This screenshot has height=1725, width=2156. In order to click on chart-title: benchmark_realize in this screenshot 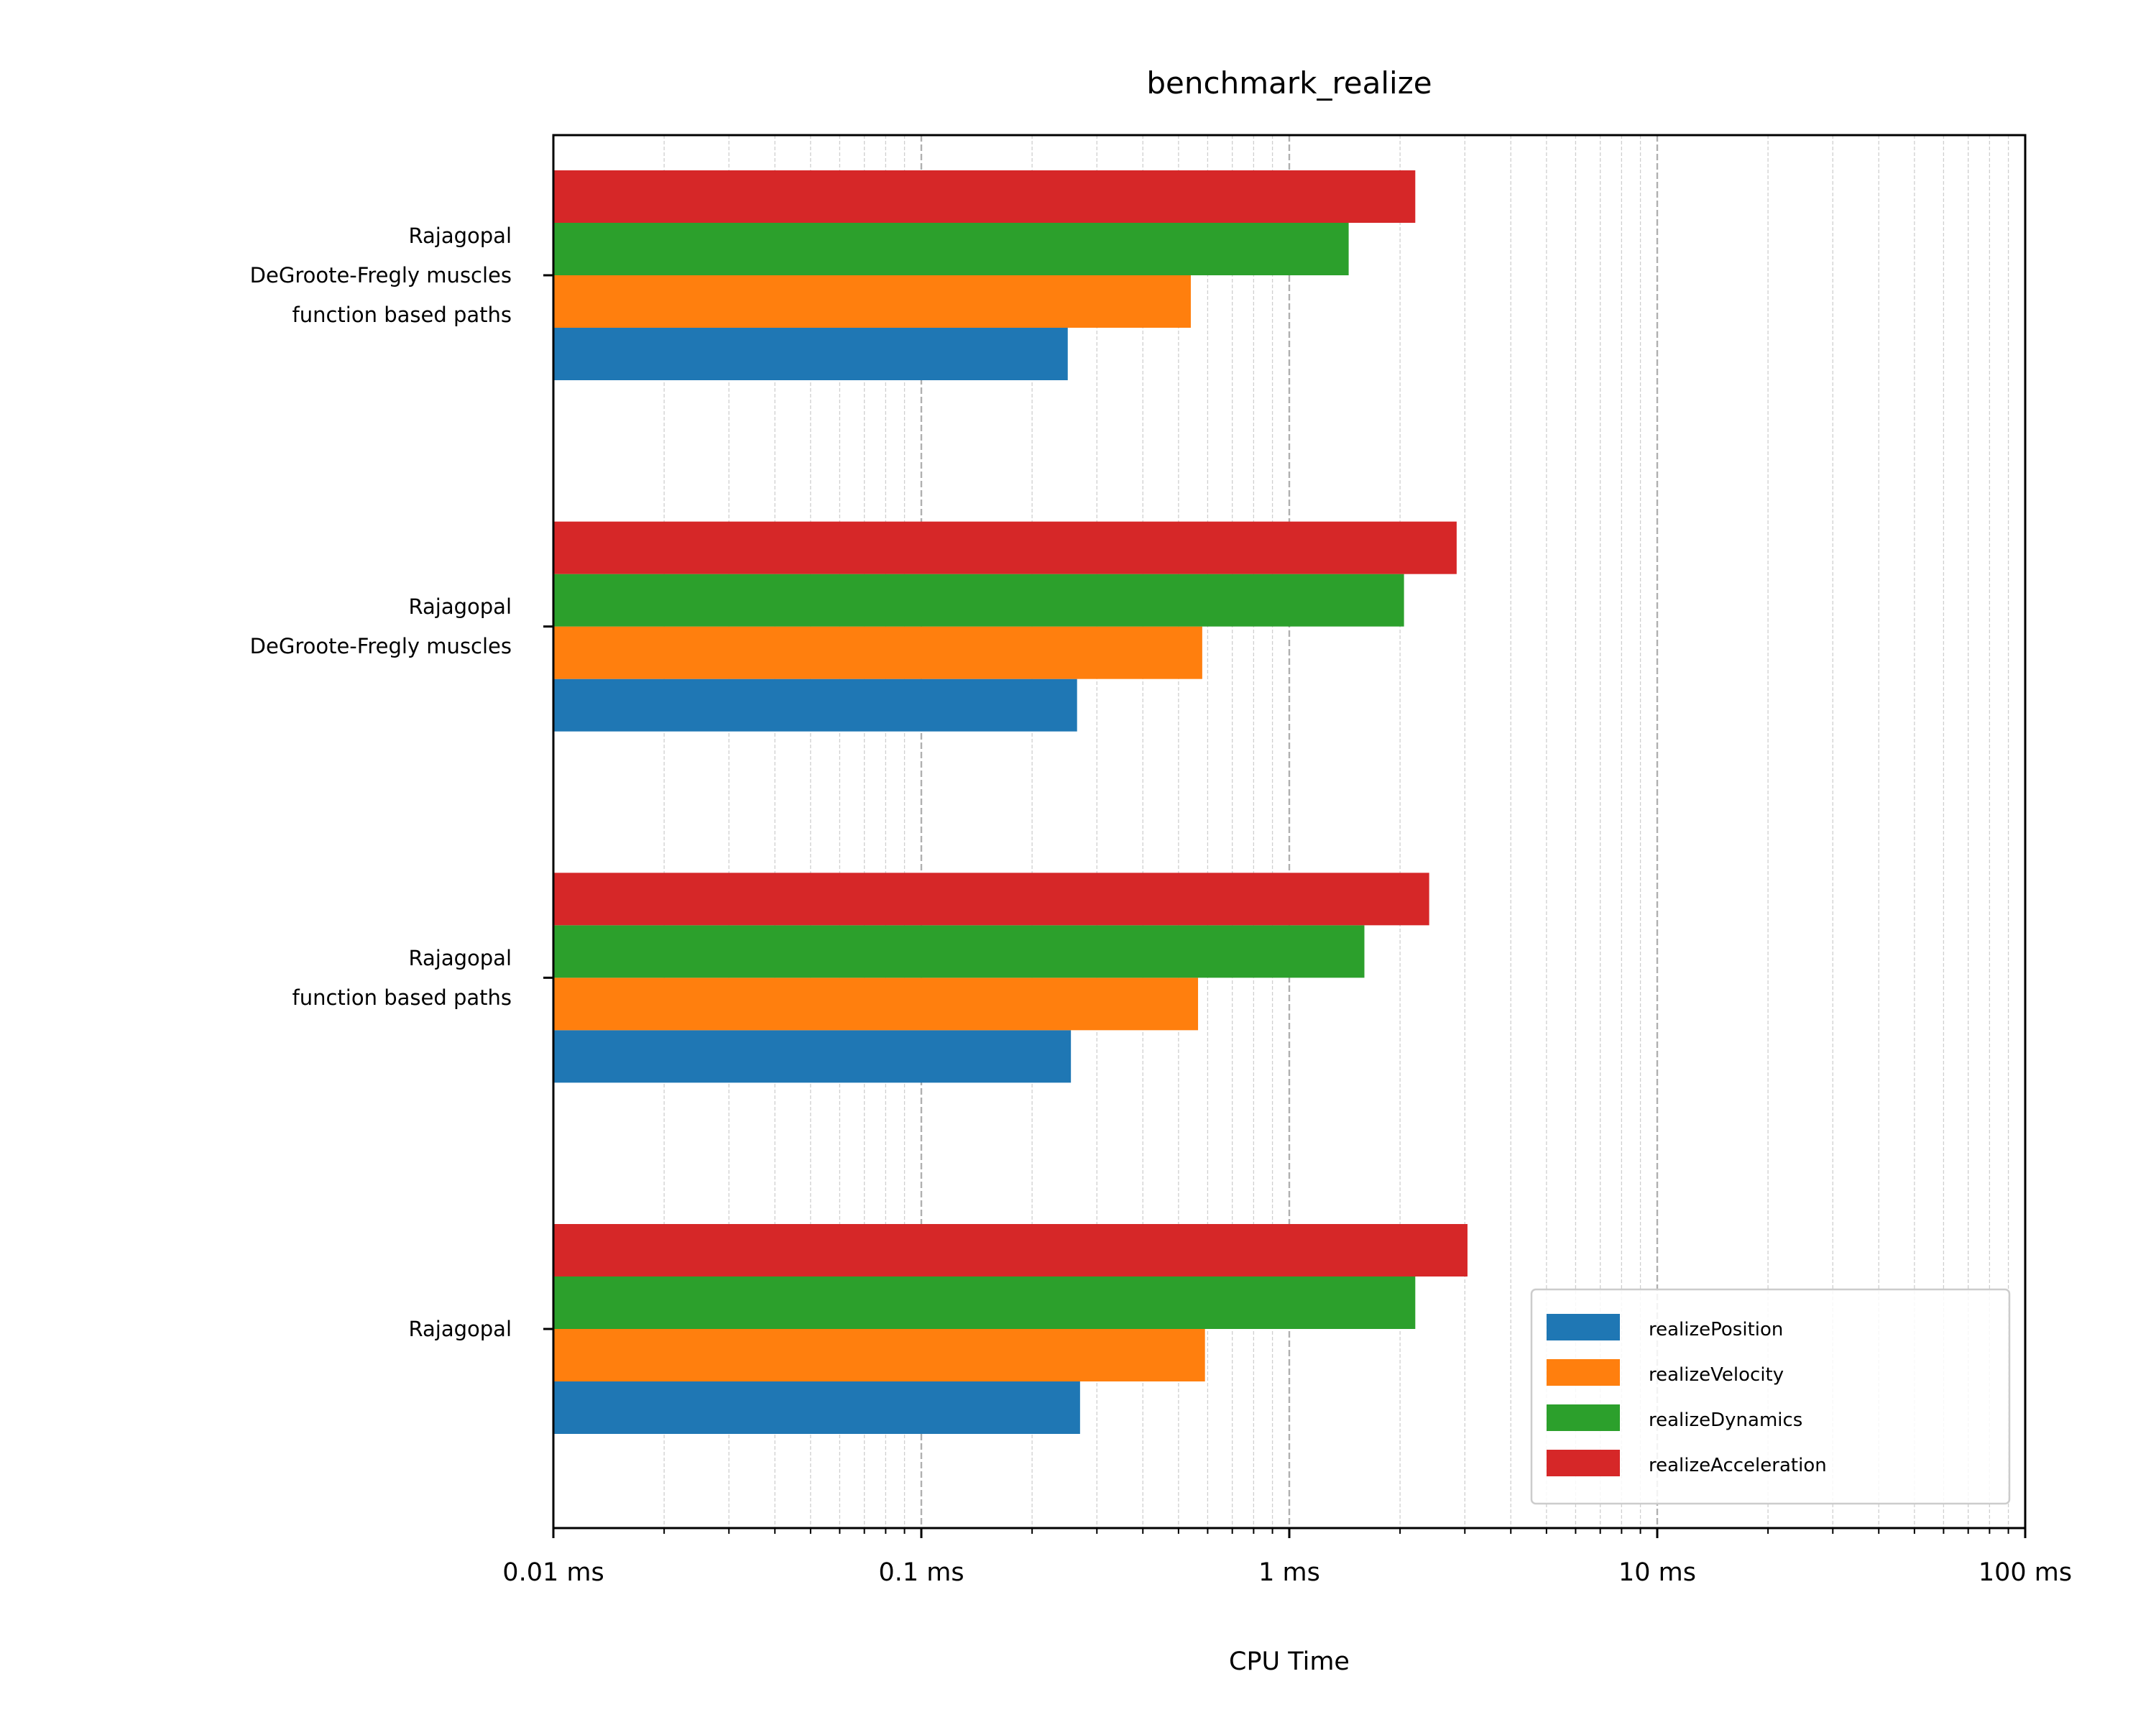, I will do `click(1289, 83)`.